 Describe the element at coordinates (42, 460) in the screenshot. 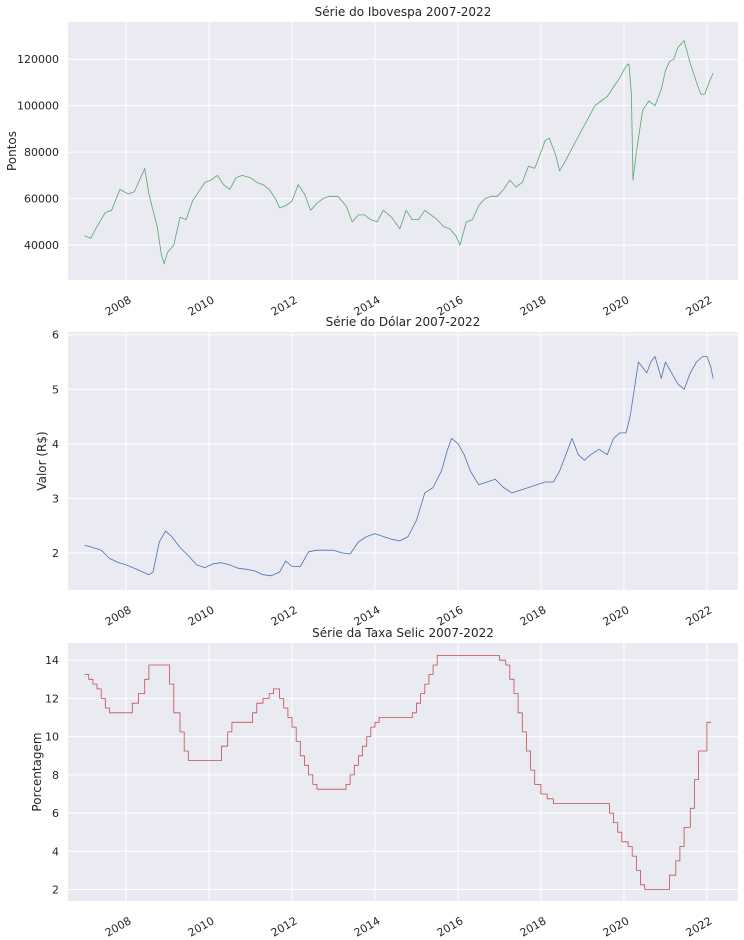

I see `y-axis-label: Valor (R$)` at that location.